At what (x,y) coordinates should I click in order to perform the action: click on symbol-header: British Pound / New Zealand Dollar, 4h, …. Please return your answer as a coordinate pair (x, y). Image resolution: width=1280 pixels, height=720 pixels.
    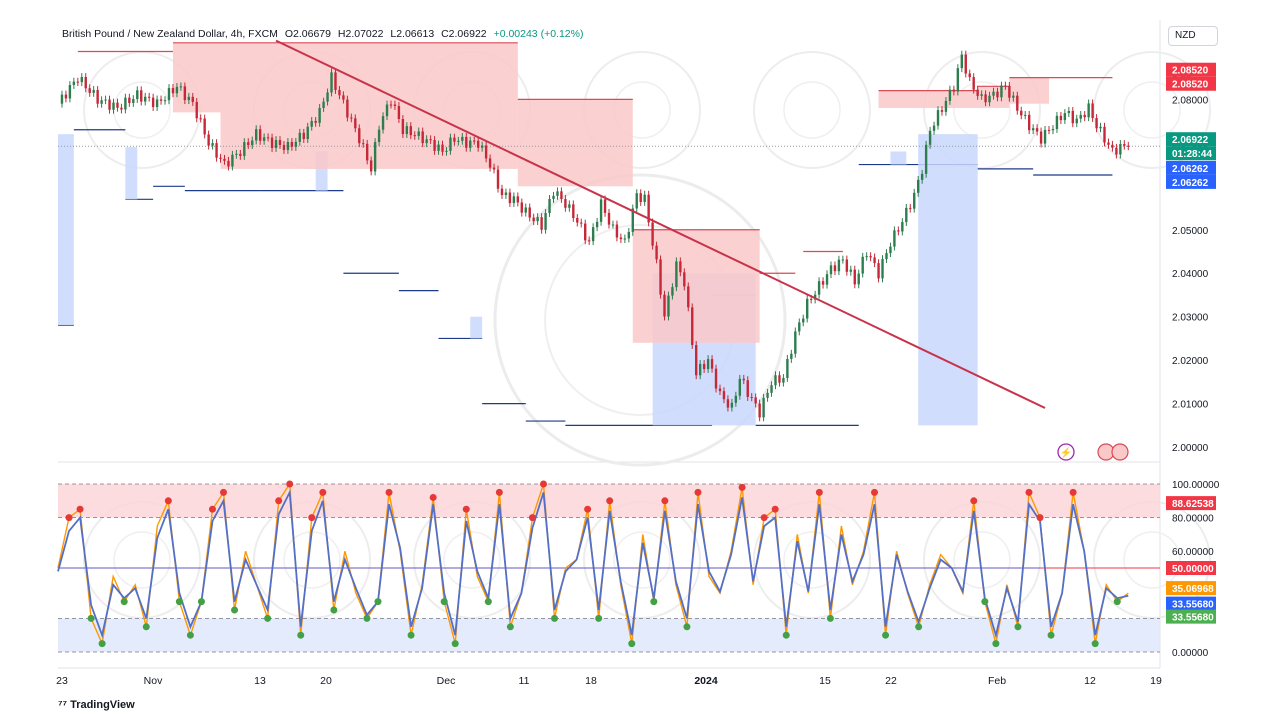
    Looking at the image, I should click on (324, 34).